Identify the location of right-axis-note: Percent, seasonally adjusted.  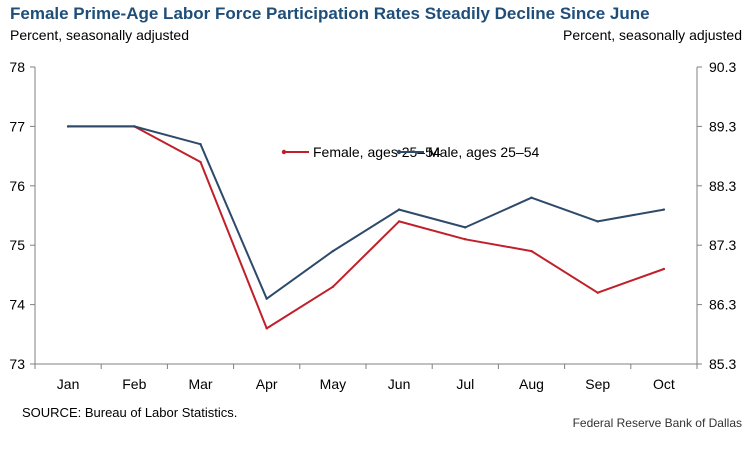
(652, 35).